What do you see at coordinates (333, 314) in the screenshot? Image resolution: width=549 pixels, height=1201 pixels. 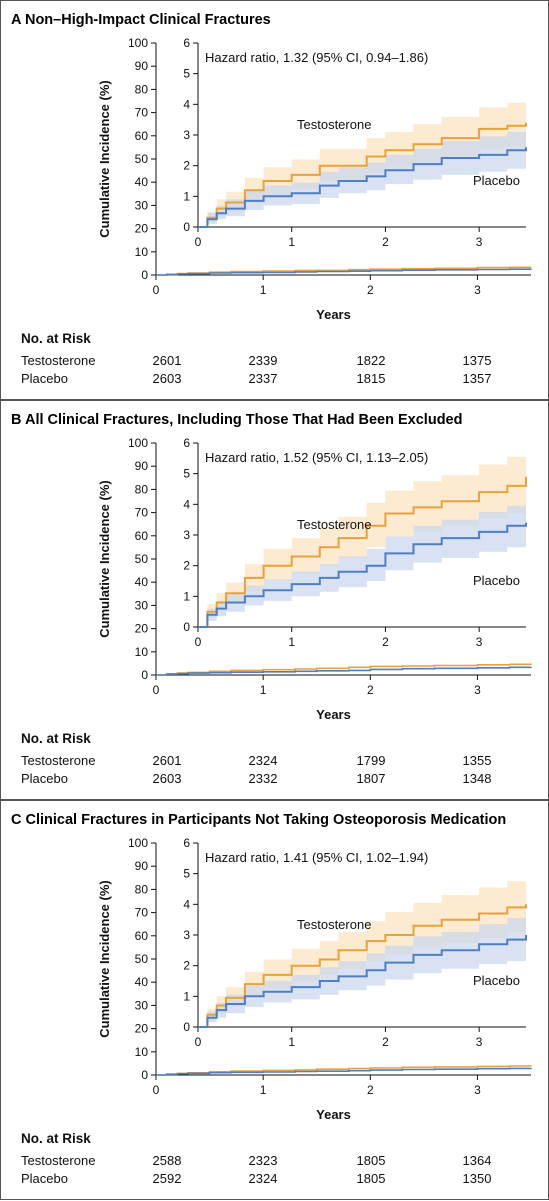 I see `x-axis-label-a: Years` at bounding box center [333, 314].